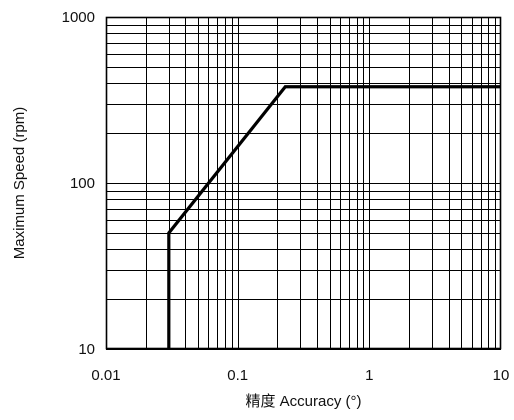 This screenshot has height=420, width=514. I want to click on y-tick-label: 100, so click(82, 183).